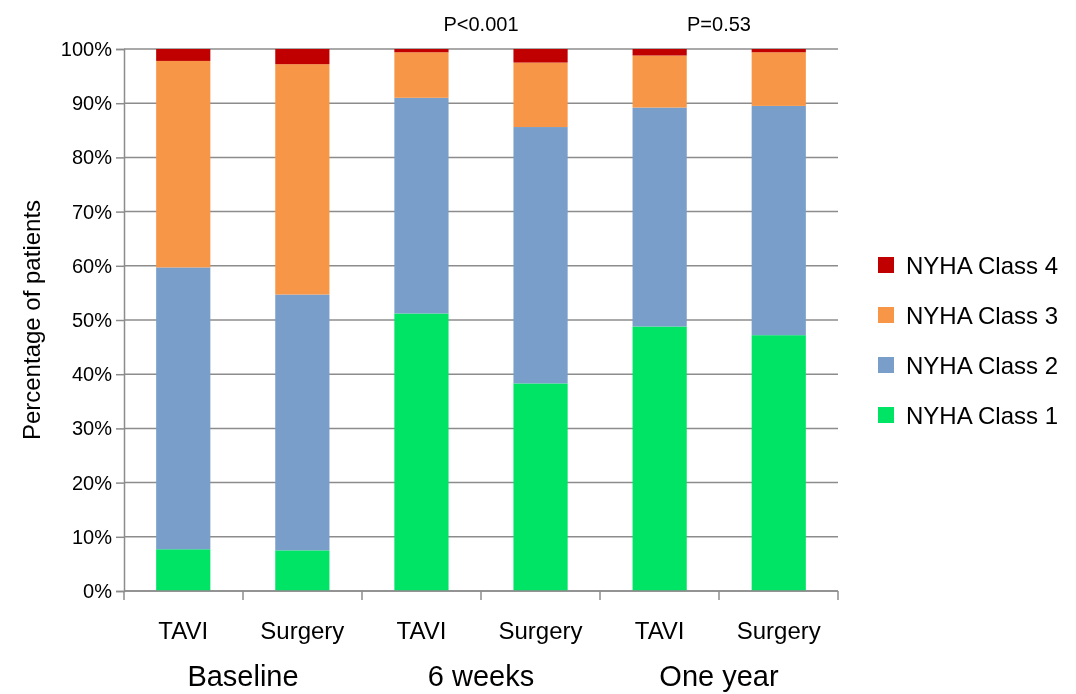  What do you see at coordinates (719, 676) in the screenshot?
I see `text: One year` at bounding box center [719, 676].